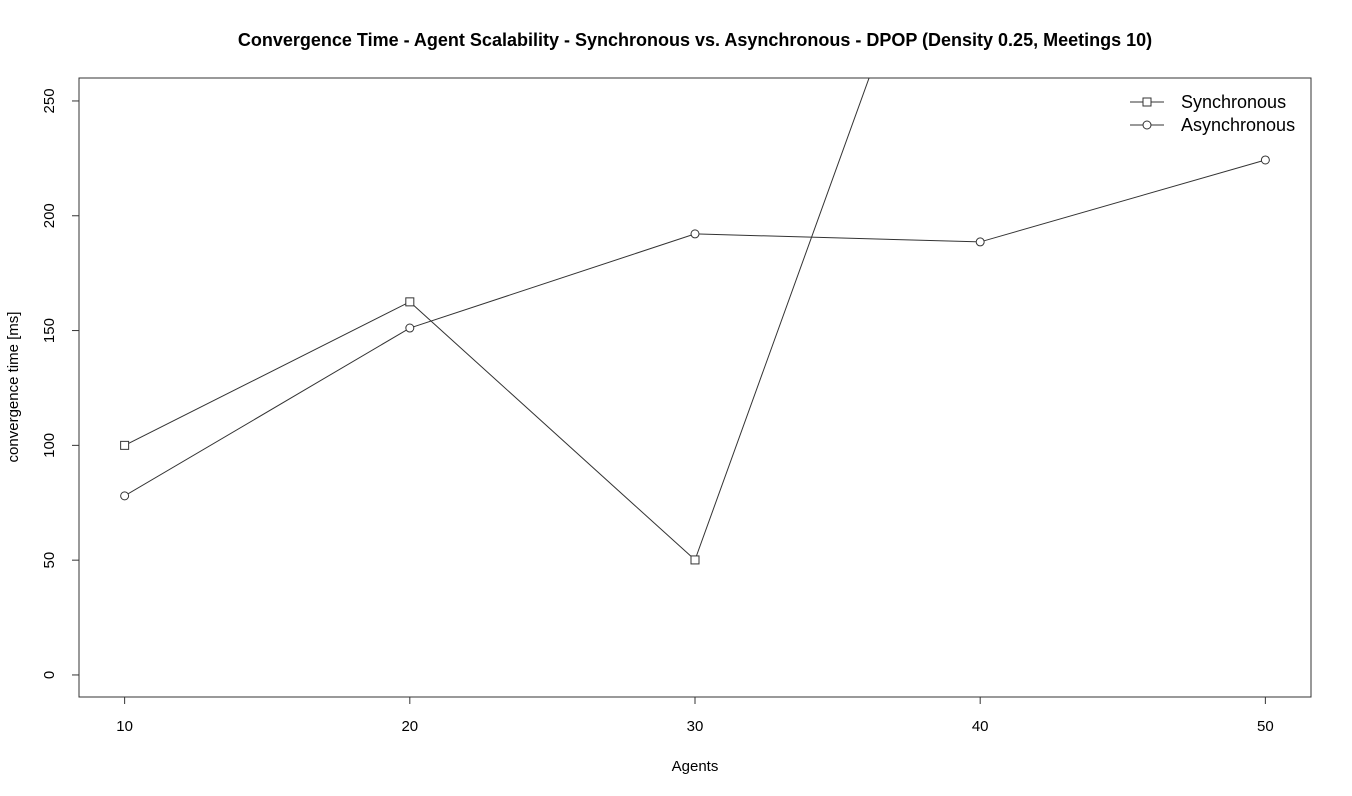 This screenshot has height=796, width=1352. I want to click on legend-text: Synchronous, so click(1233, 102).